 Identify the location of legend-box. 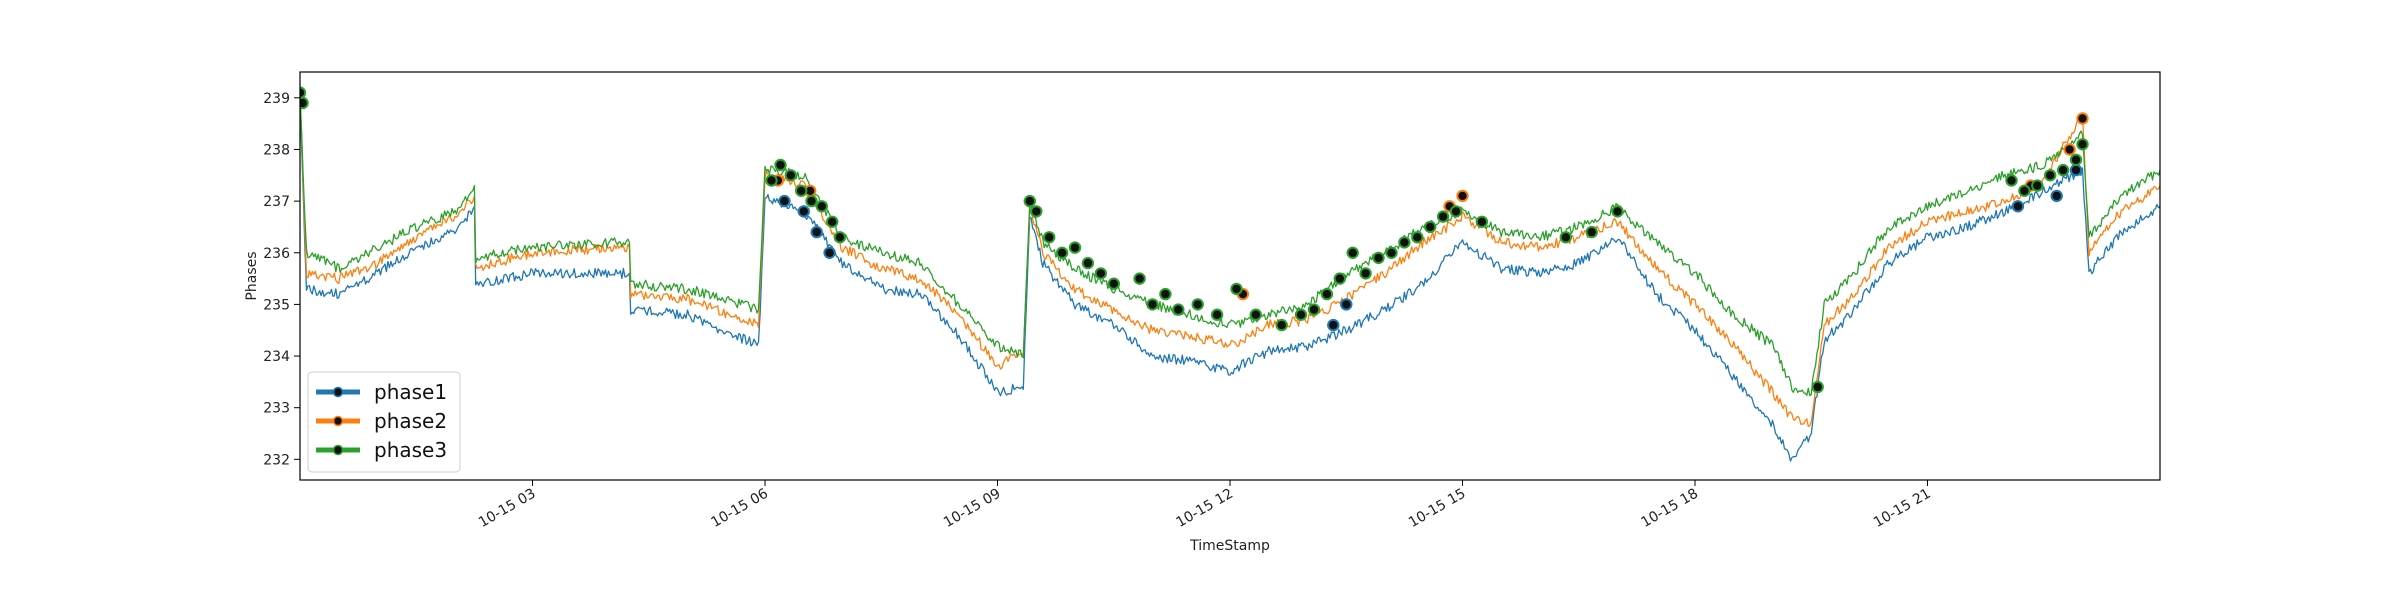
(384, 422).